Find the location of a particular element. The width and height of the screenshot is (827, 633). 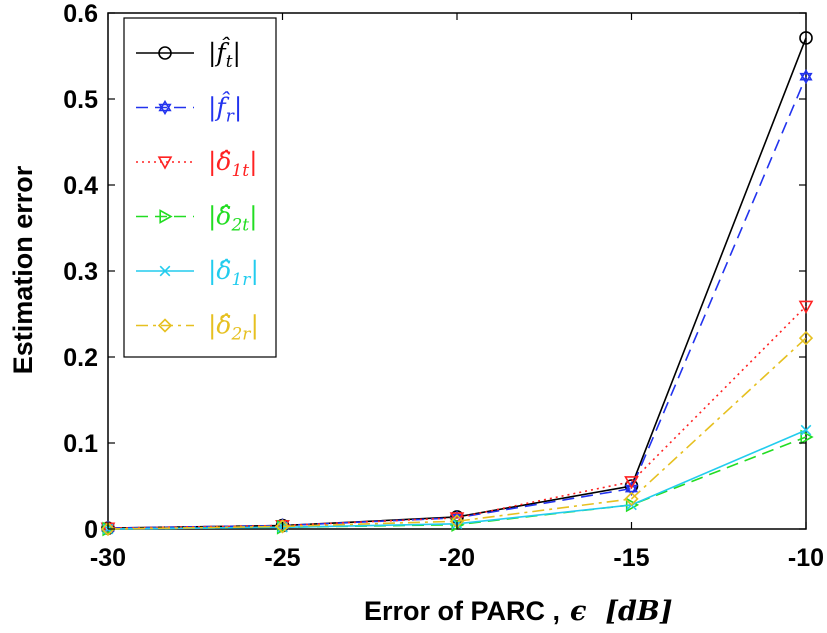

legend: |f̂t| |f̂r| |δ̂1t| |δ̂2t| |δ̂1r| |δ̂2r| is located at coordinates (200, 187).